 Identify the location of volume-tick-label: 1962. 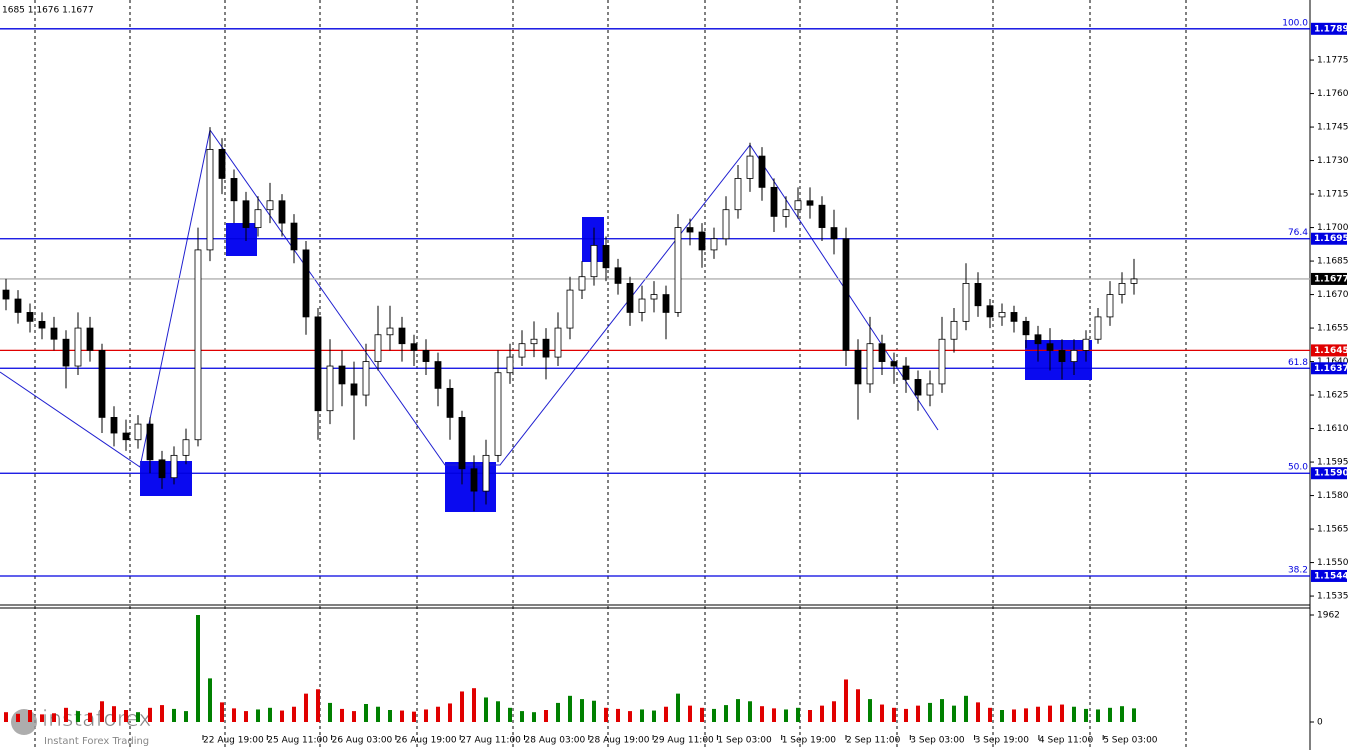
(1328, 616).